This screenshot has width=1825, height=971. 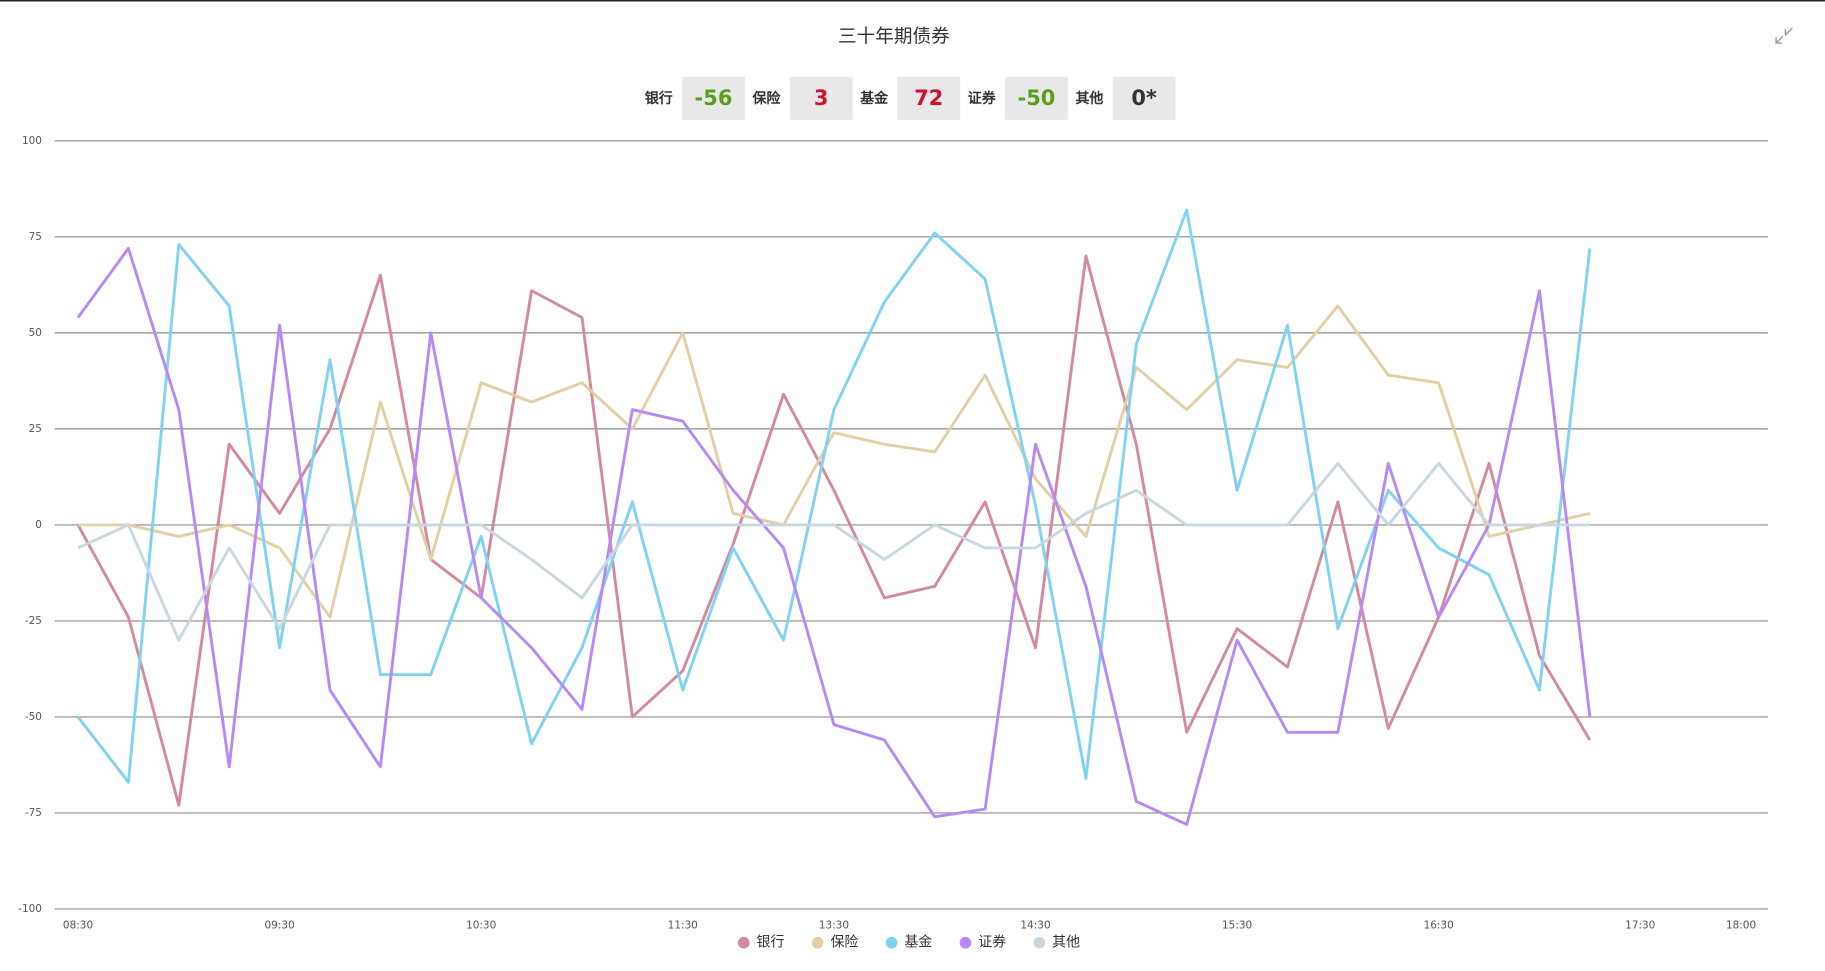 What do you see at coordinates (33, 621) in the screenshot?
I see `y-tick-label: -25` at bounding box center [33, 621].